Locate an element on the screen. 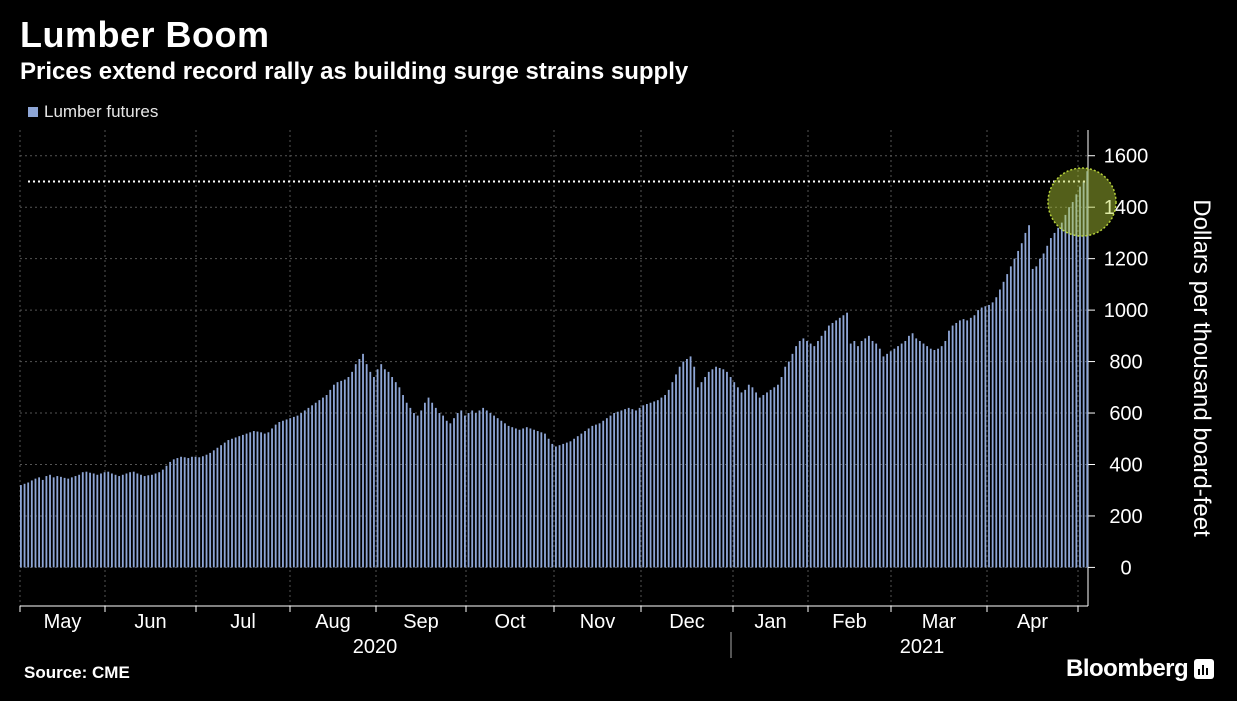  x-tick-label: Aug is located at coordinates (333, 622).